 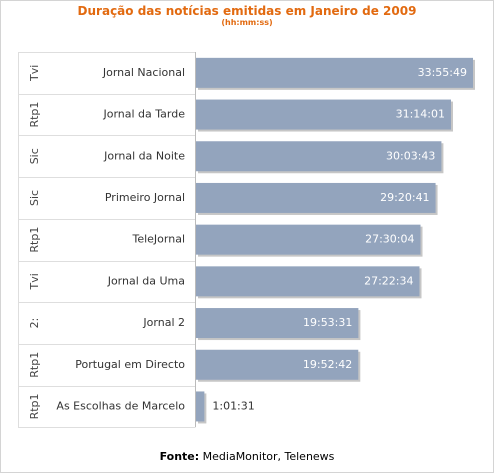 What do you see at coordinates (442, 72) in the screenshot?
I see `data-label: 33:55:49` at bounding box center [442, 72].